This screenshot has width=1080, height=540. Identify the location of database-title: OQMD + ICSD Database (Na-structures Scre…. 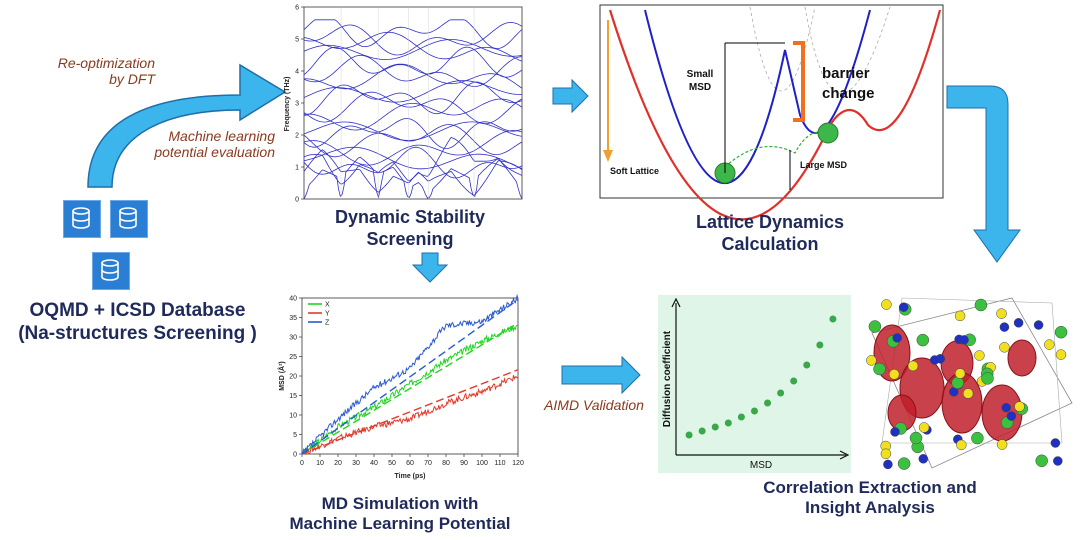
(137, 323).